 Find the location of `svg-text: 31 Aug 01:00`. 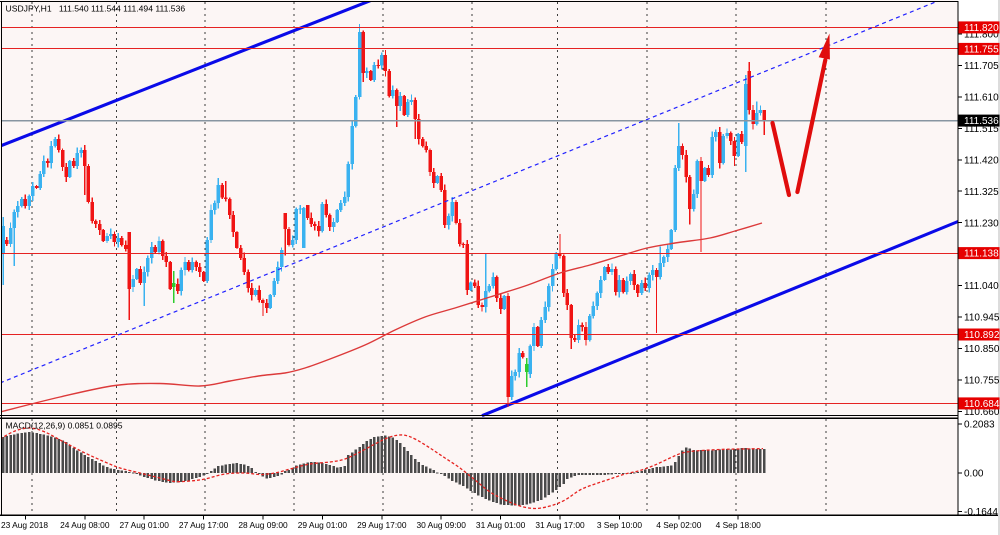

svg-text: 31 Aug 01:00 is located at coordinates (501, 525).